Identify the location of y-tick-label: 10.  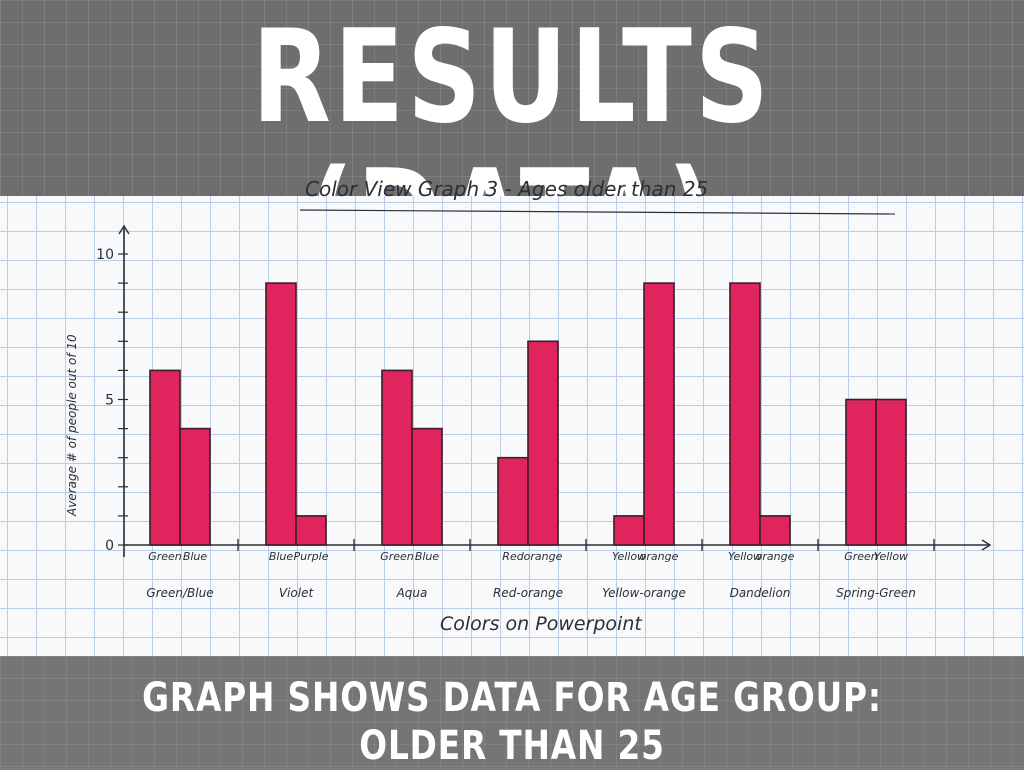
(105, 255).